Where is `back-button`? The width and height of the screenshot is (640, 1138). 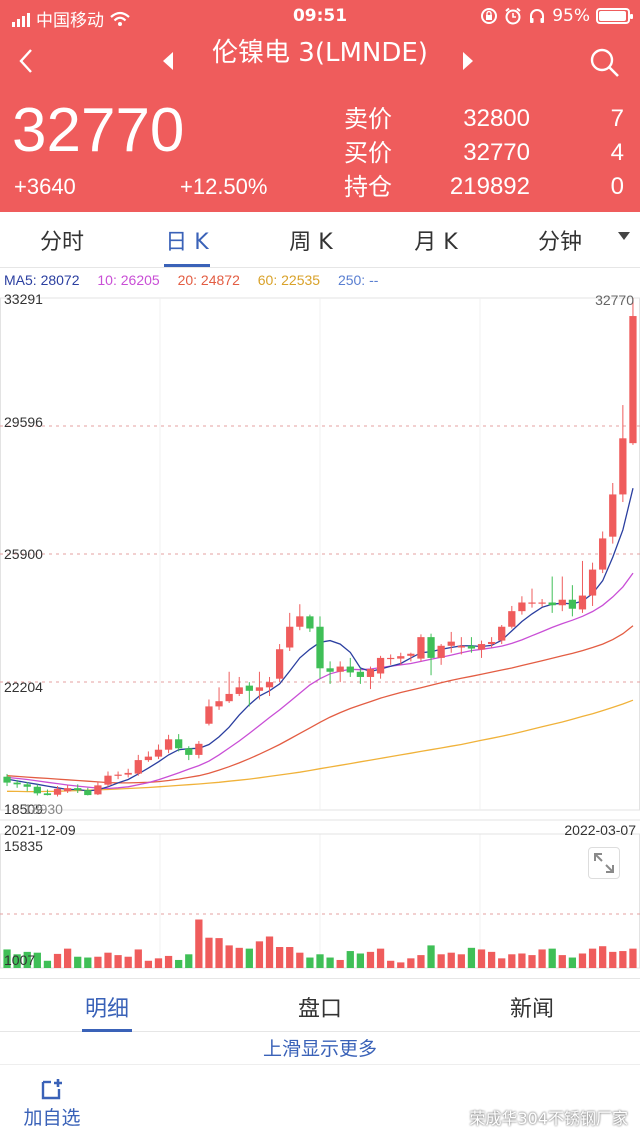 back-button is located at coordinates (27, 61).